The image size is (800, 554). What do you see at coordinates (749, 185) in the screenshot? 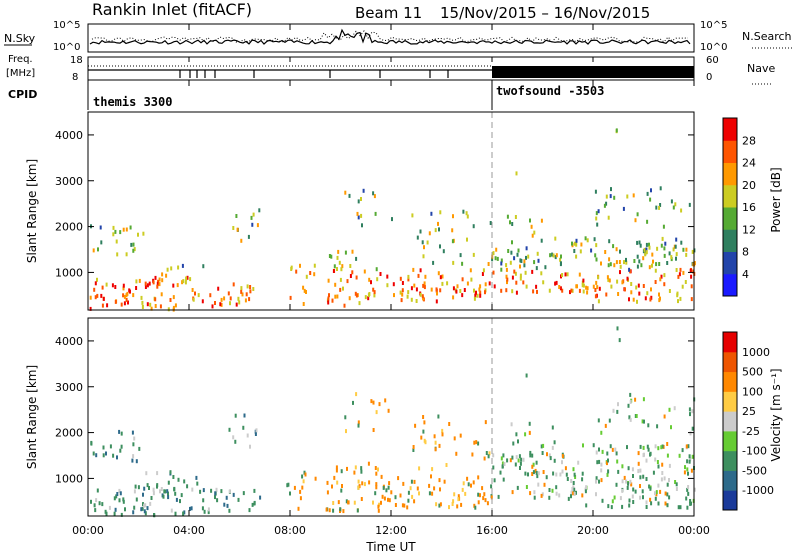
I see `colorbar-tick-label: 20` at bounding box center [749, 185].